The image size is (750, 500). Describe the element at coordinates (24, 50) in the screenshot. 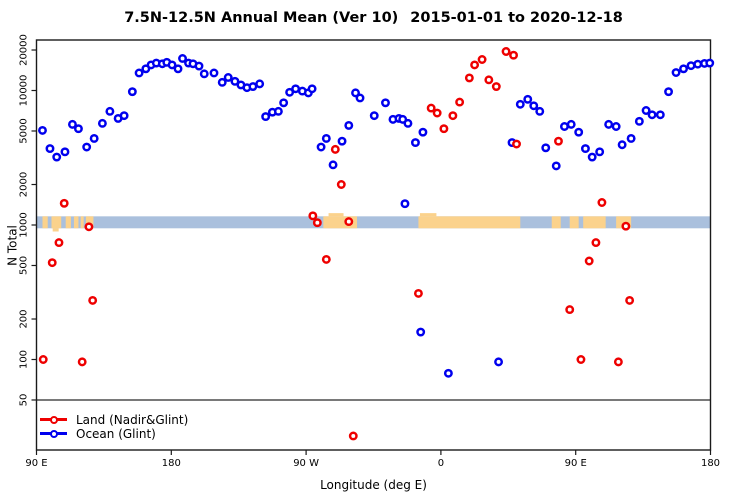

I see `y-tick-label: 20000` at that location.